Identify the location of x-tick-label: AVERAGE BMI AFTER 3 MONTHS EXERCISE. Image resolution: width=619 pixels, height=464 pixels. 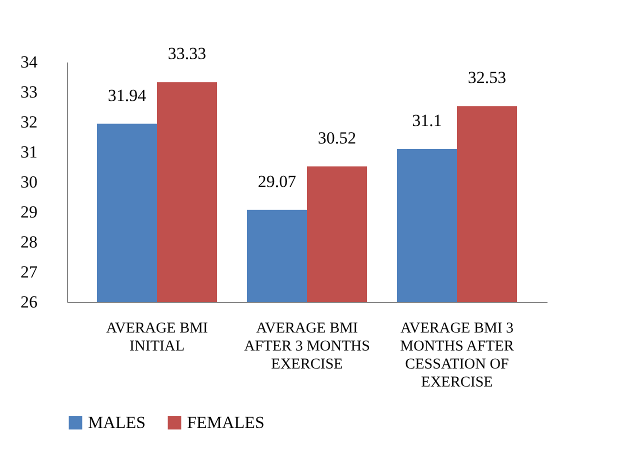
(307, 346).